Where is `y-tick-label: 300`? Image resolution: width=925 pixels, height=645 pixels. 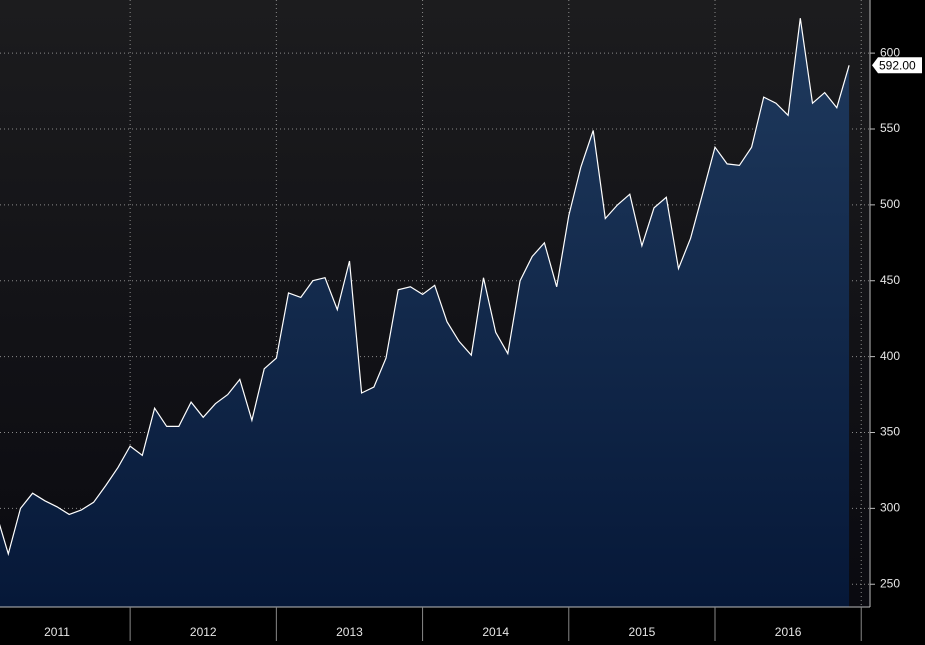 y-tick-label: 300 is located at coordinates (890, 508).